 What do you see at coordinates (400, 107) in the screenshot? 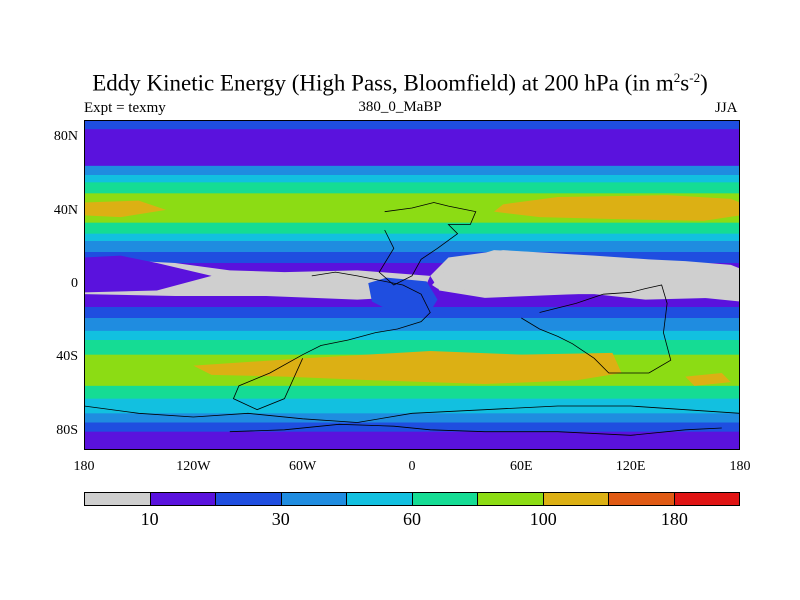
I see `chart-subtitle: 380_0_MaBP` at bounding box center [400, 107].